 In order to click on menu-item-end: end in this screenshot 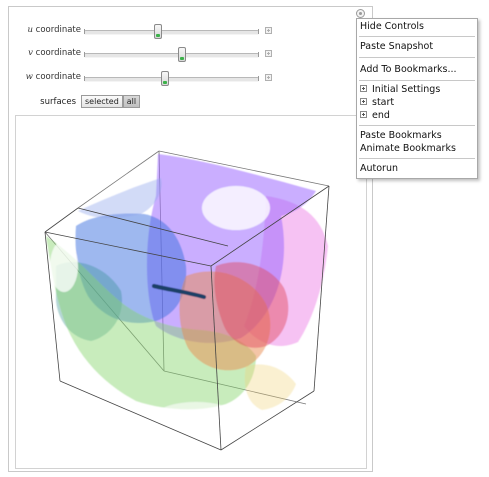, I will do `click(375, 116)`.